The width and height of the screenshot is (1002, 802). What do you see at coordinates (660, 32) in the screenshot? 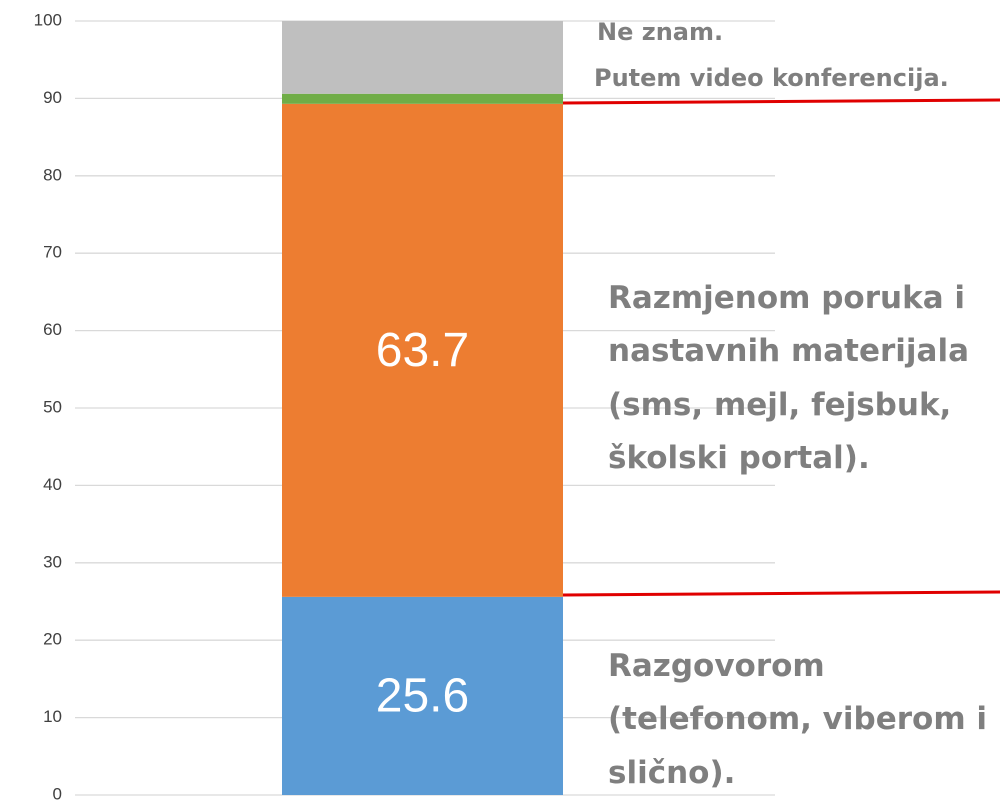
I see `series-label: Ne znam.` at bounding box center [660, 32].